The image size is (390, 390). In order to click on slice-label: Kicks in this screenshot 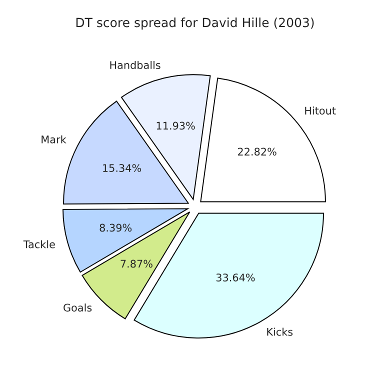, I will do `click(280, 332)`.